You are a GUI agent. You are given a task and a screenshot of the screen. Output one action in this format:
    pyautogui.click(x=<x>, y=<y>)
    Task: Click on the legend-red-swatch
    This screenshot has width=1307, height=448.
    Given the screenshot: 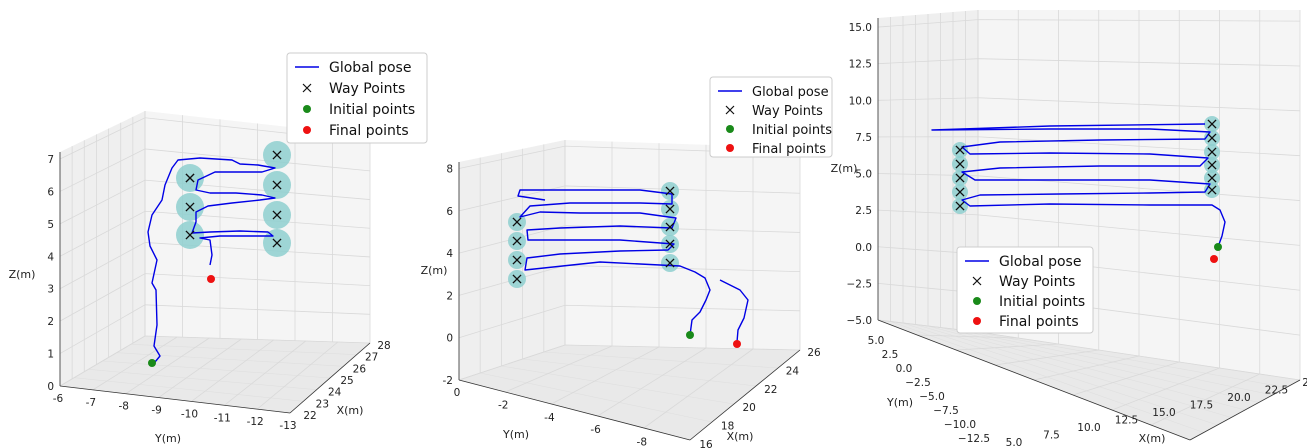 What is the action you would take?
    pyautogui.click(x=730, y=148)
    